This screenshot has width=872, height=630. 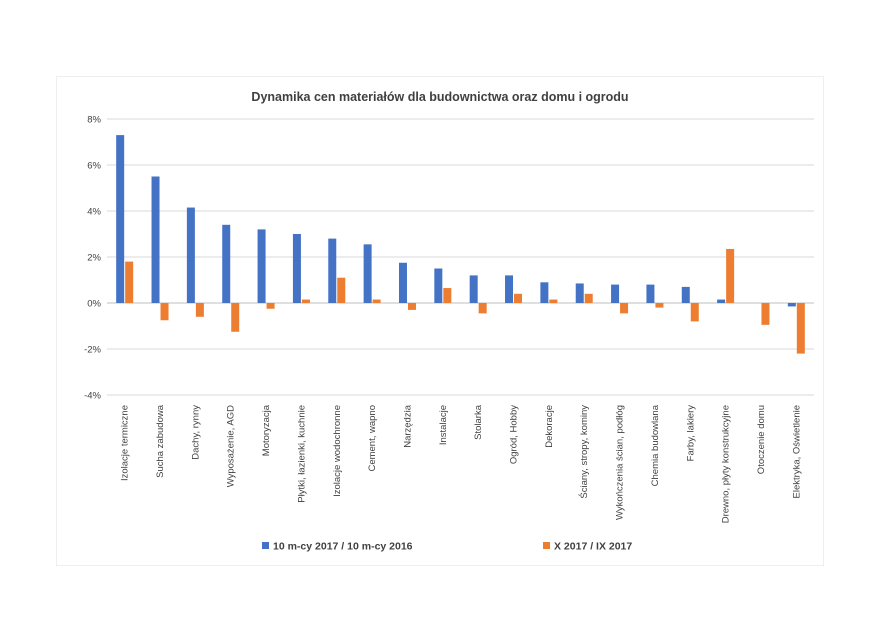 What do you see at coordinates (549, 426) in the screenshot?
I see `category-label: Dekoracje` at bounding box center [549, 426].